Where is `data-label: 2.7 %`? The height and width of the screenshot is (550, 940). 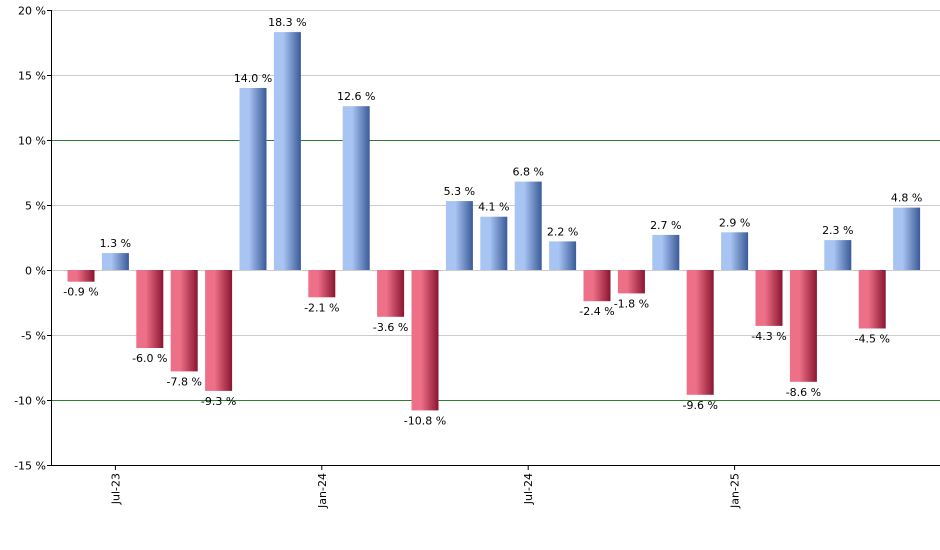
data-label: 2.7 % is located at coordinates (665, 225).